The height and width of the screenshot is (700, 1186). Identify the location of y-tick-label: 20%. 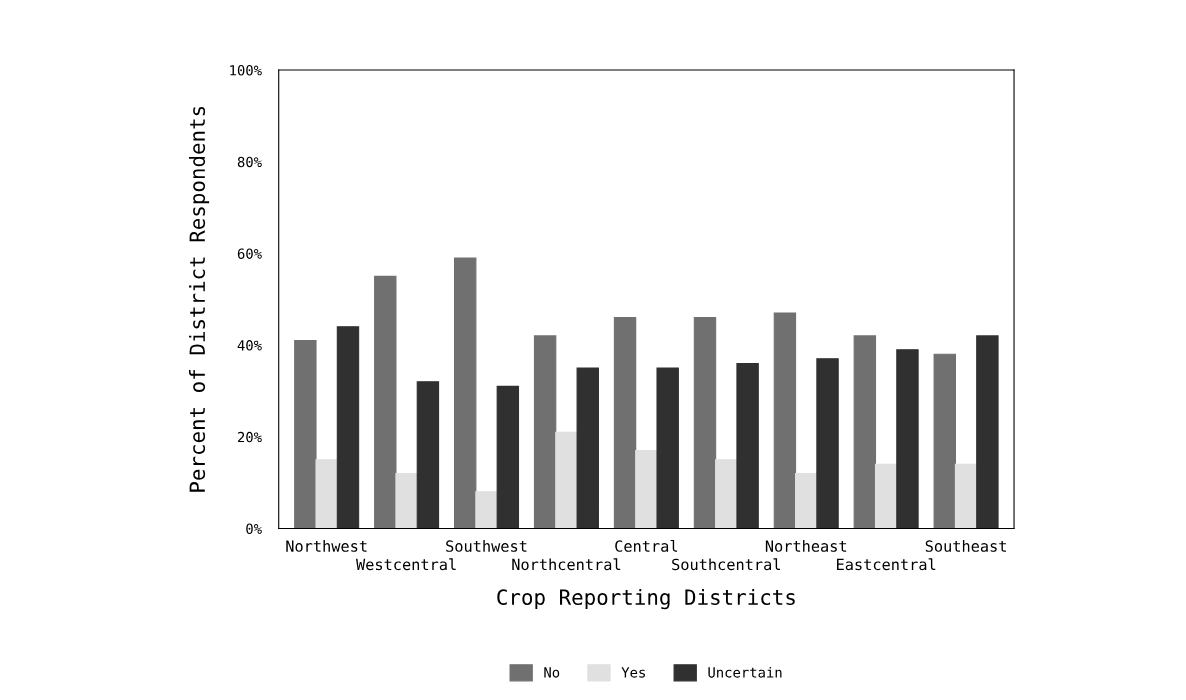
(249, 437).